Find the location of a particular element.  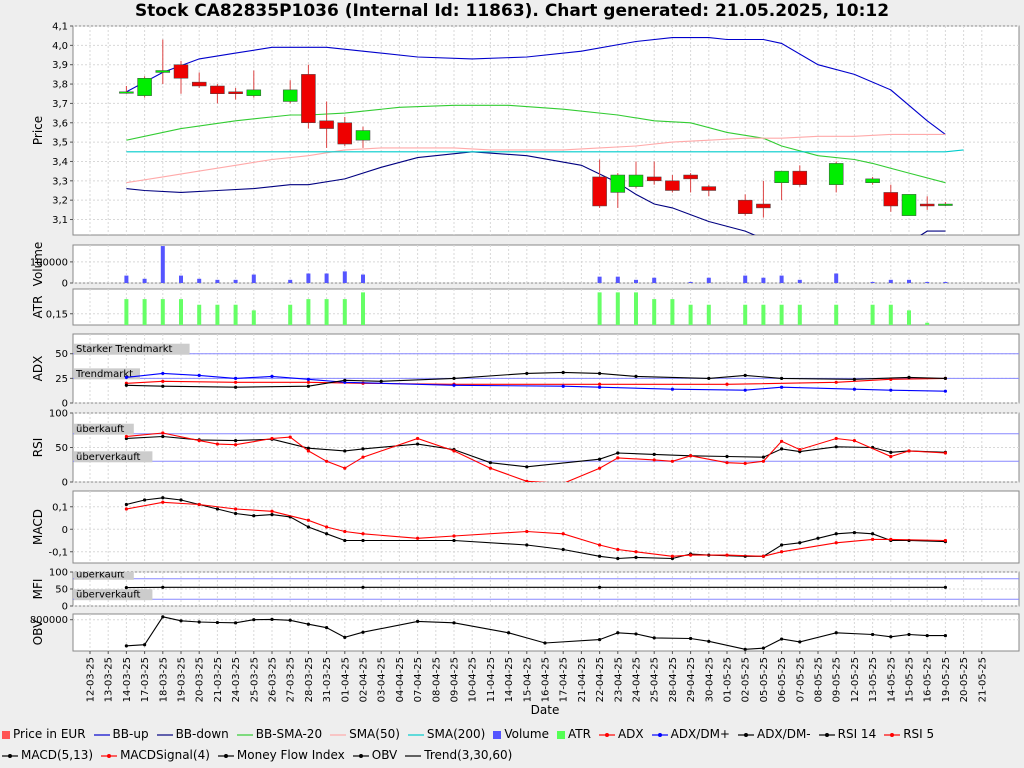

volume-y-tick-label: 100000 is located at coordinates (49, 262).